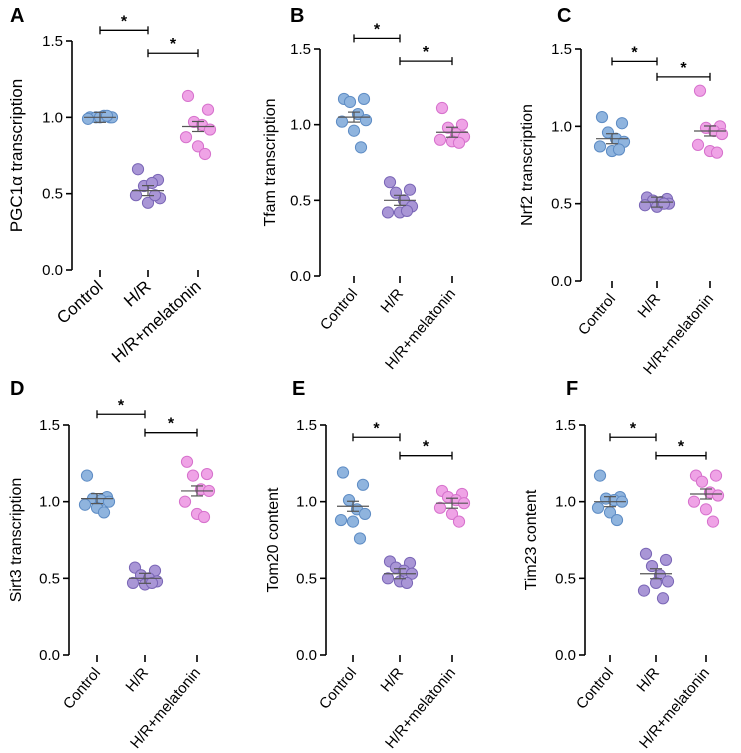 This screenshot has height=753, width=741. Describe the element at coordinates (298, 389) in the screenshot. I see `panel-letter: E` at that location.